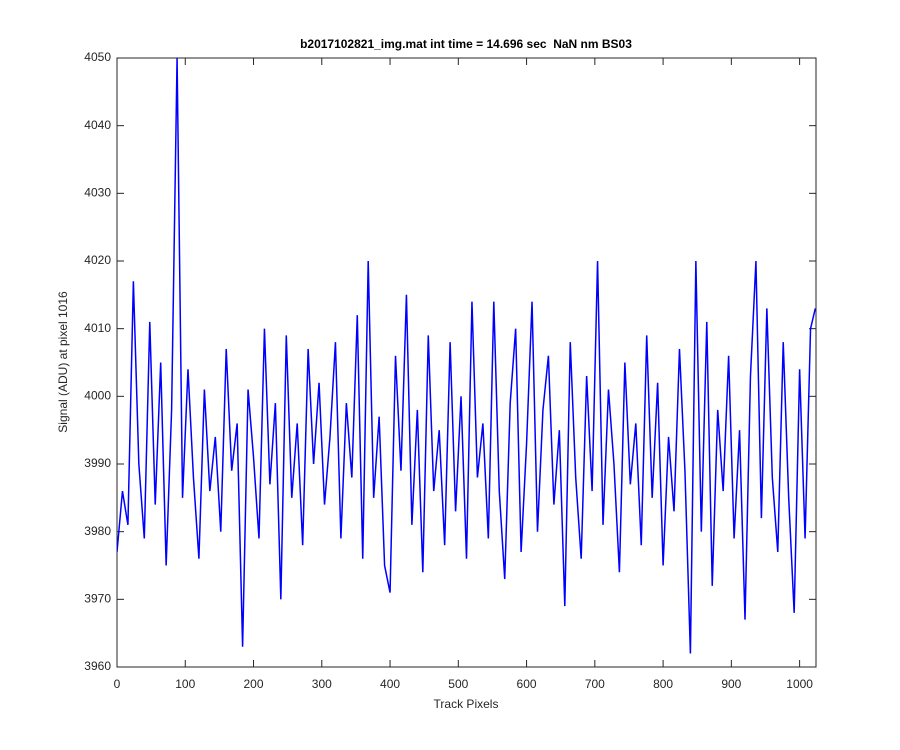 The image size is (900, 750). I want to click on y-tick-label: 3990, so click(97, 463).